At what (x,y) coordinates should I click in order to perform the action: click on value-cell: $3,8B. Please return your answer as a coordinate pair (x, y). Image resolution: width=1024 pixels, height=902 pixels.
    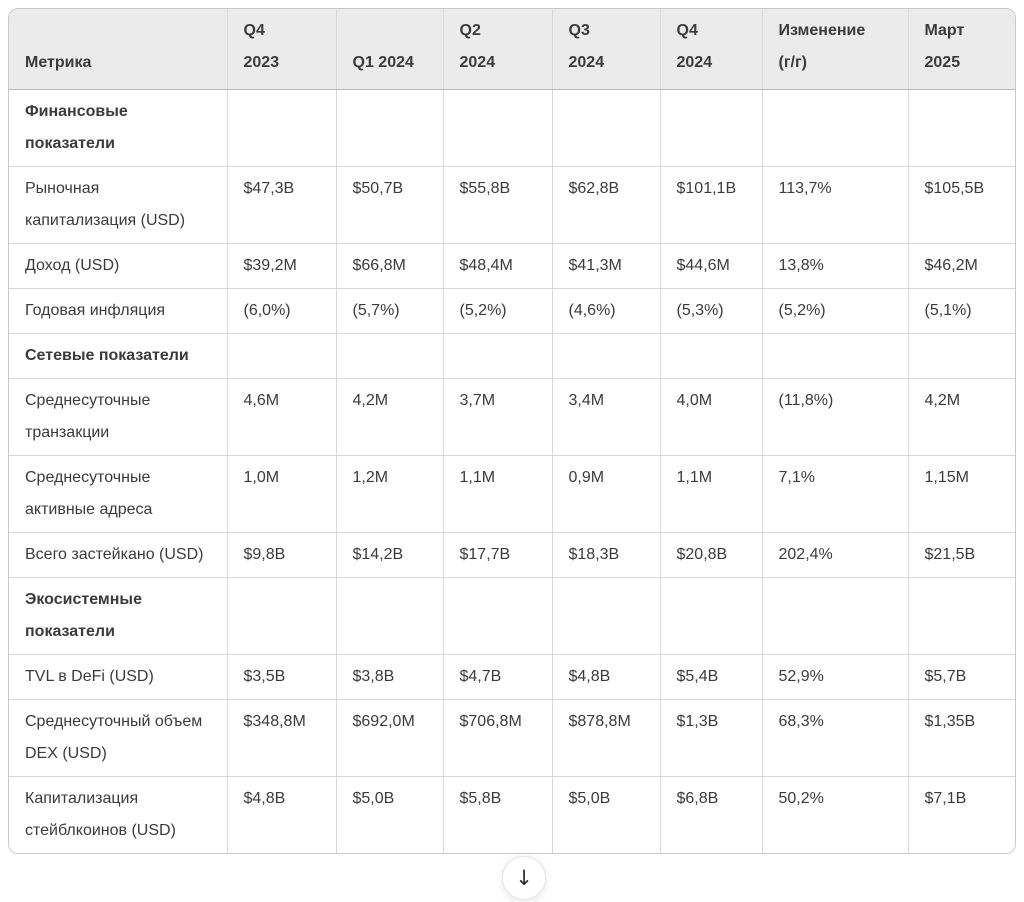
    Looking at the image, I should click on (390, 677).